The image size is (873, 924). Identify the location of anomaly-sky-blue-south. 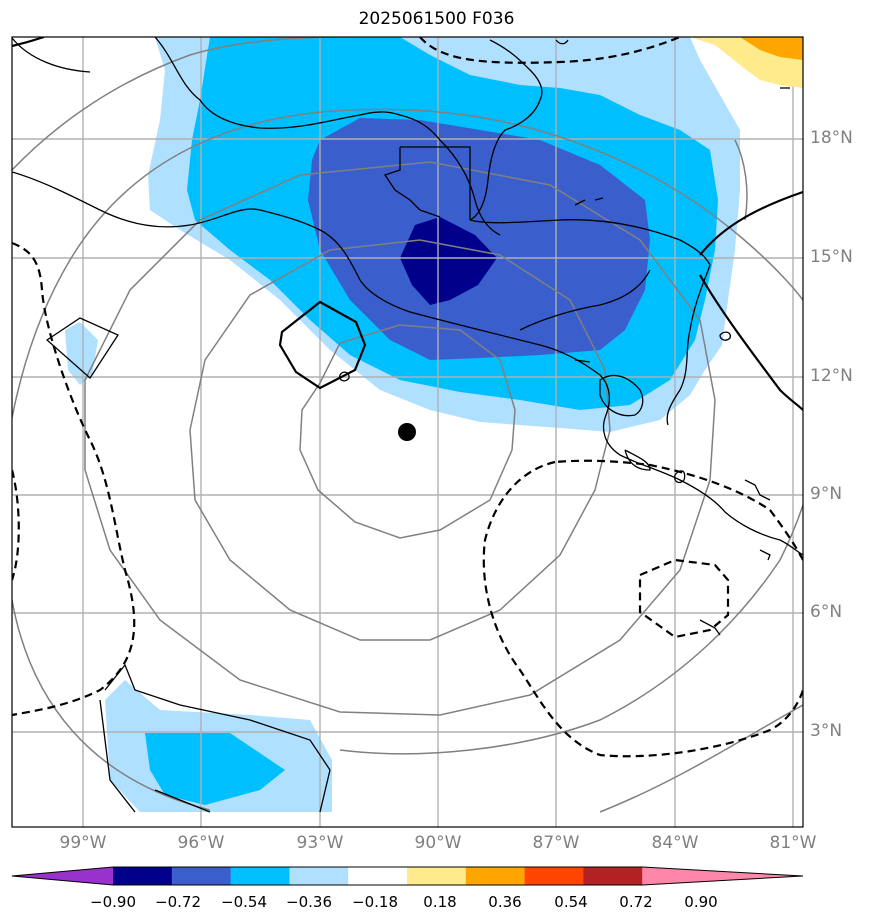
(215, 769).